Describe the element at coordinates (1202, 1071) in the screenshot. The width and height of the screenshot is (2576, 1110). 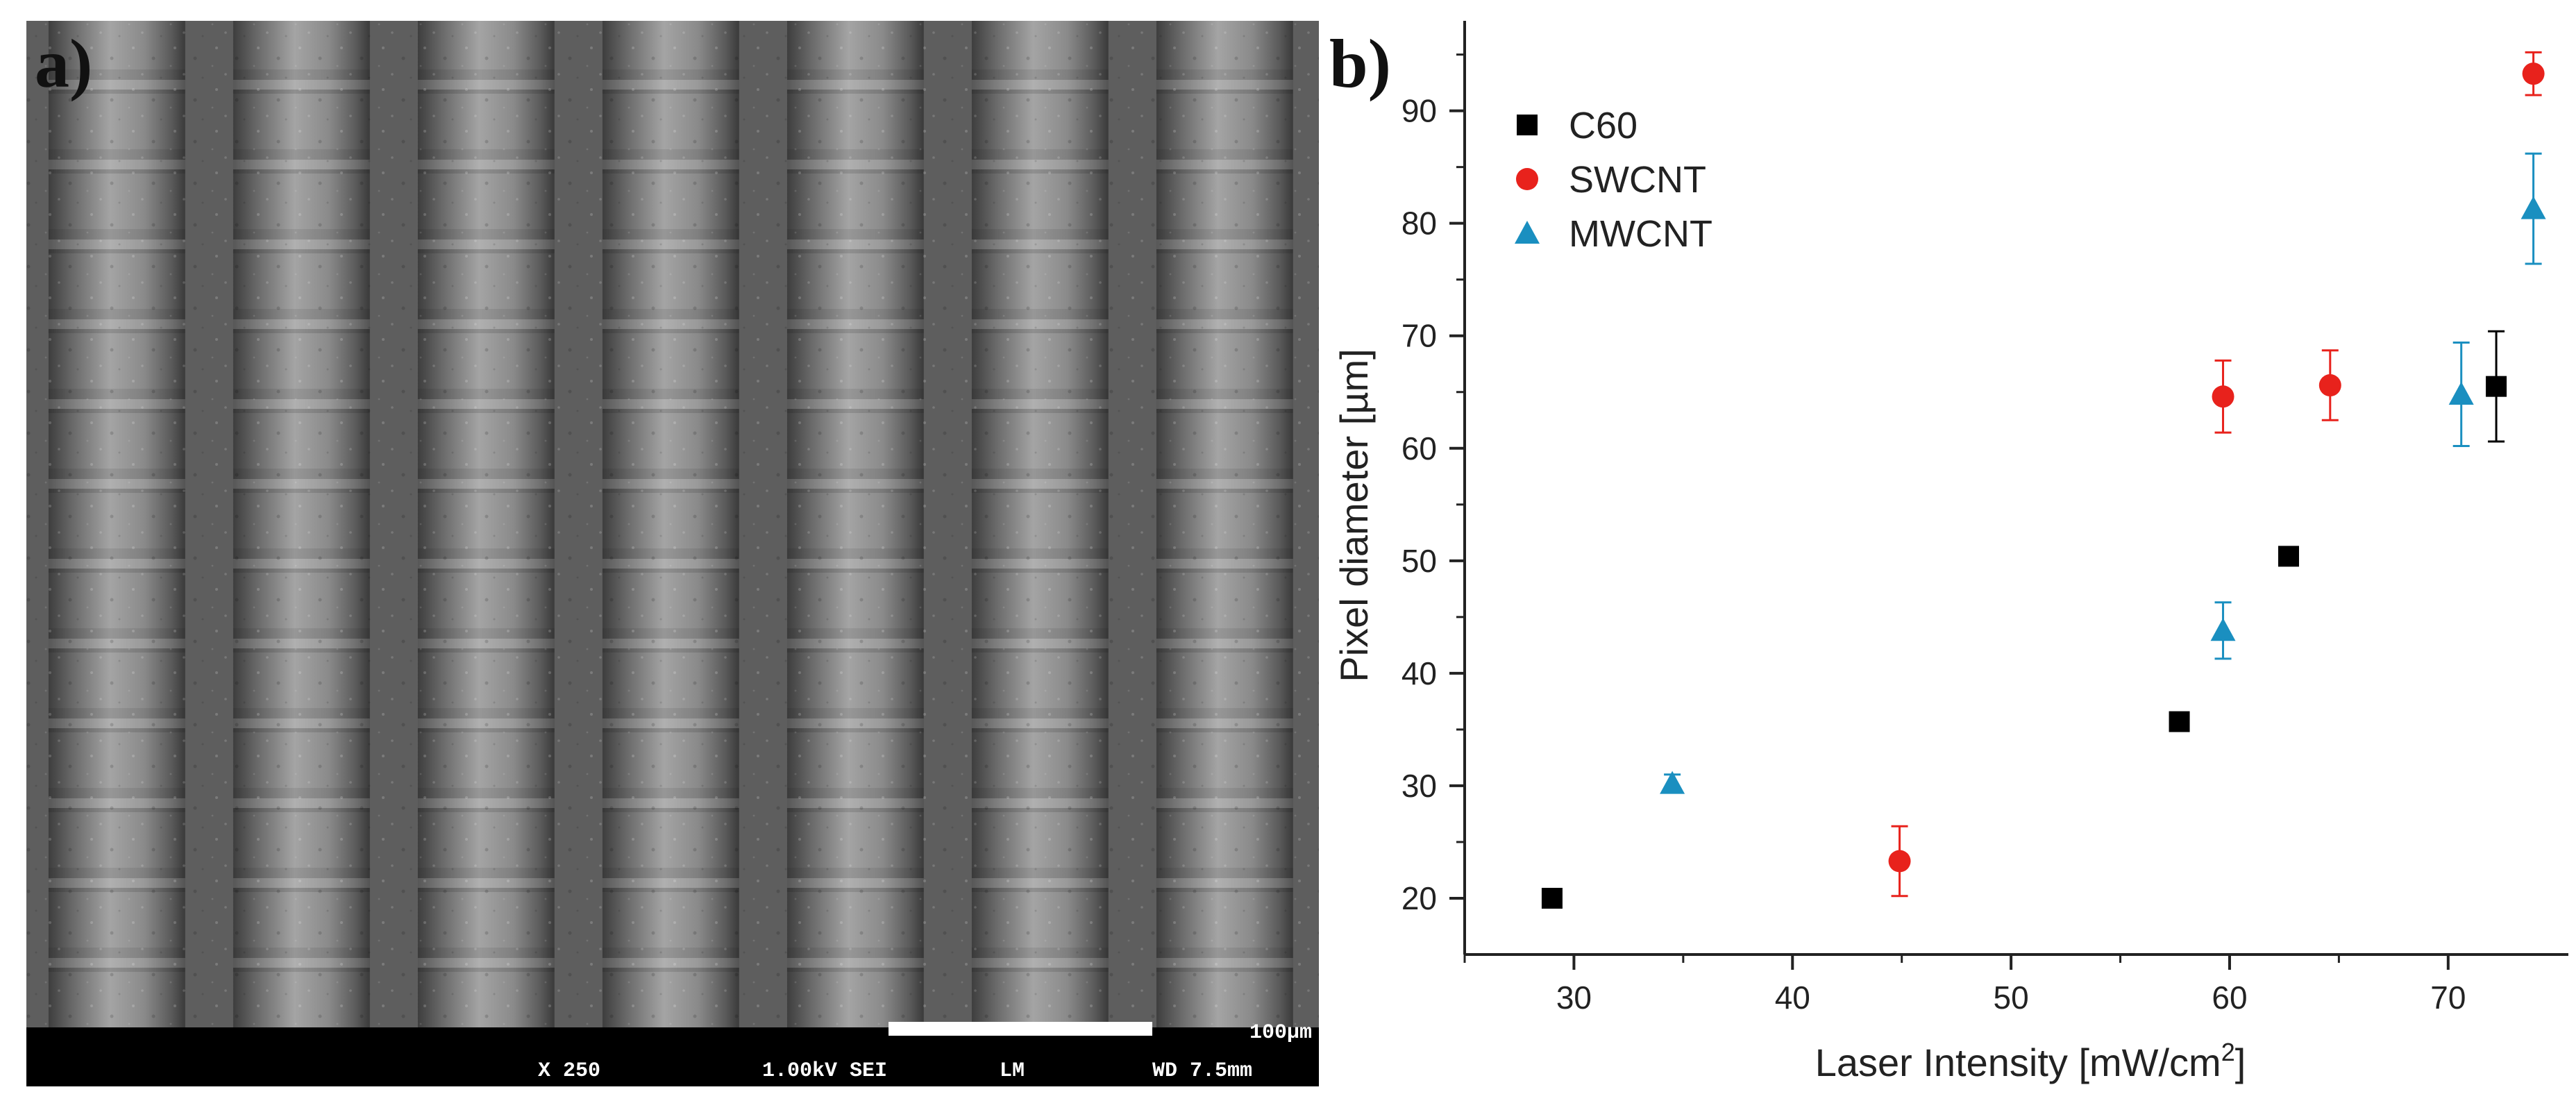
I see `working-distance-label: WD 7.5mm` at that location.